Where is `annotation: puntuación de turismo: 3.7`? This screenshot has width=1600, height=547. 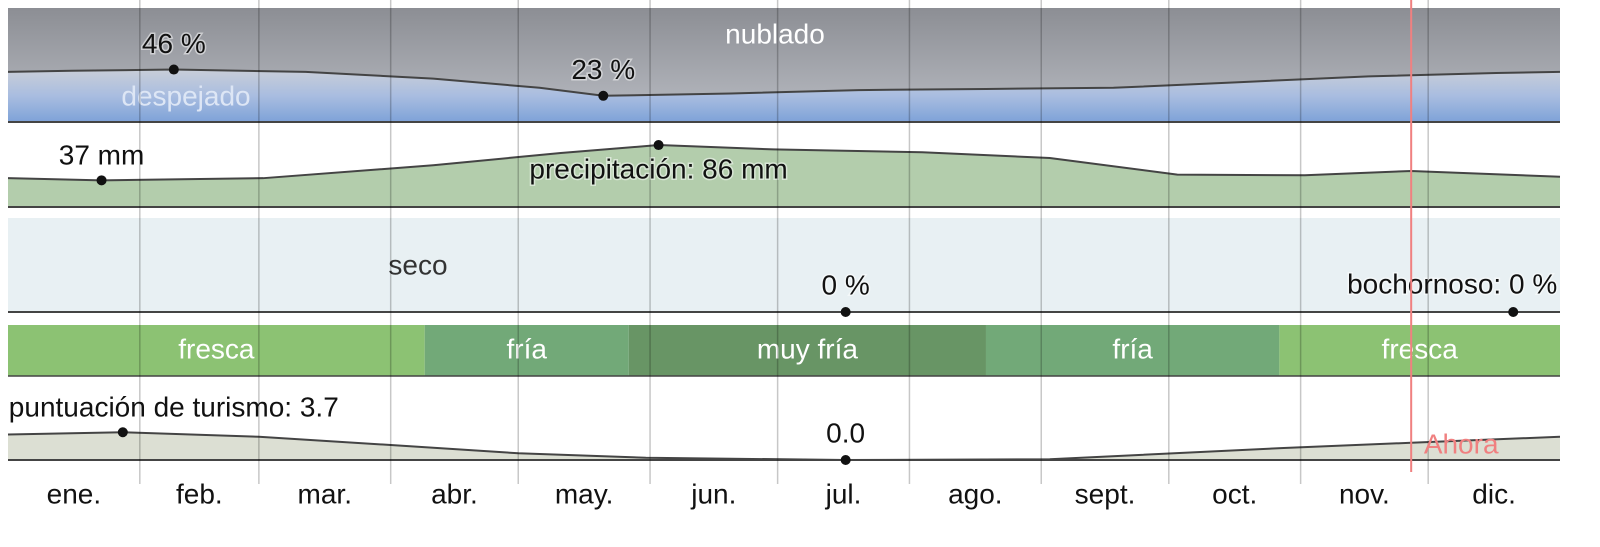
annotation: puntuación de turismo: 3.7 is located at coordinates (174, 407).